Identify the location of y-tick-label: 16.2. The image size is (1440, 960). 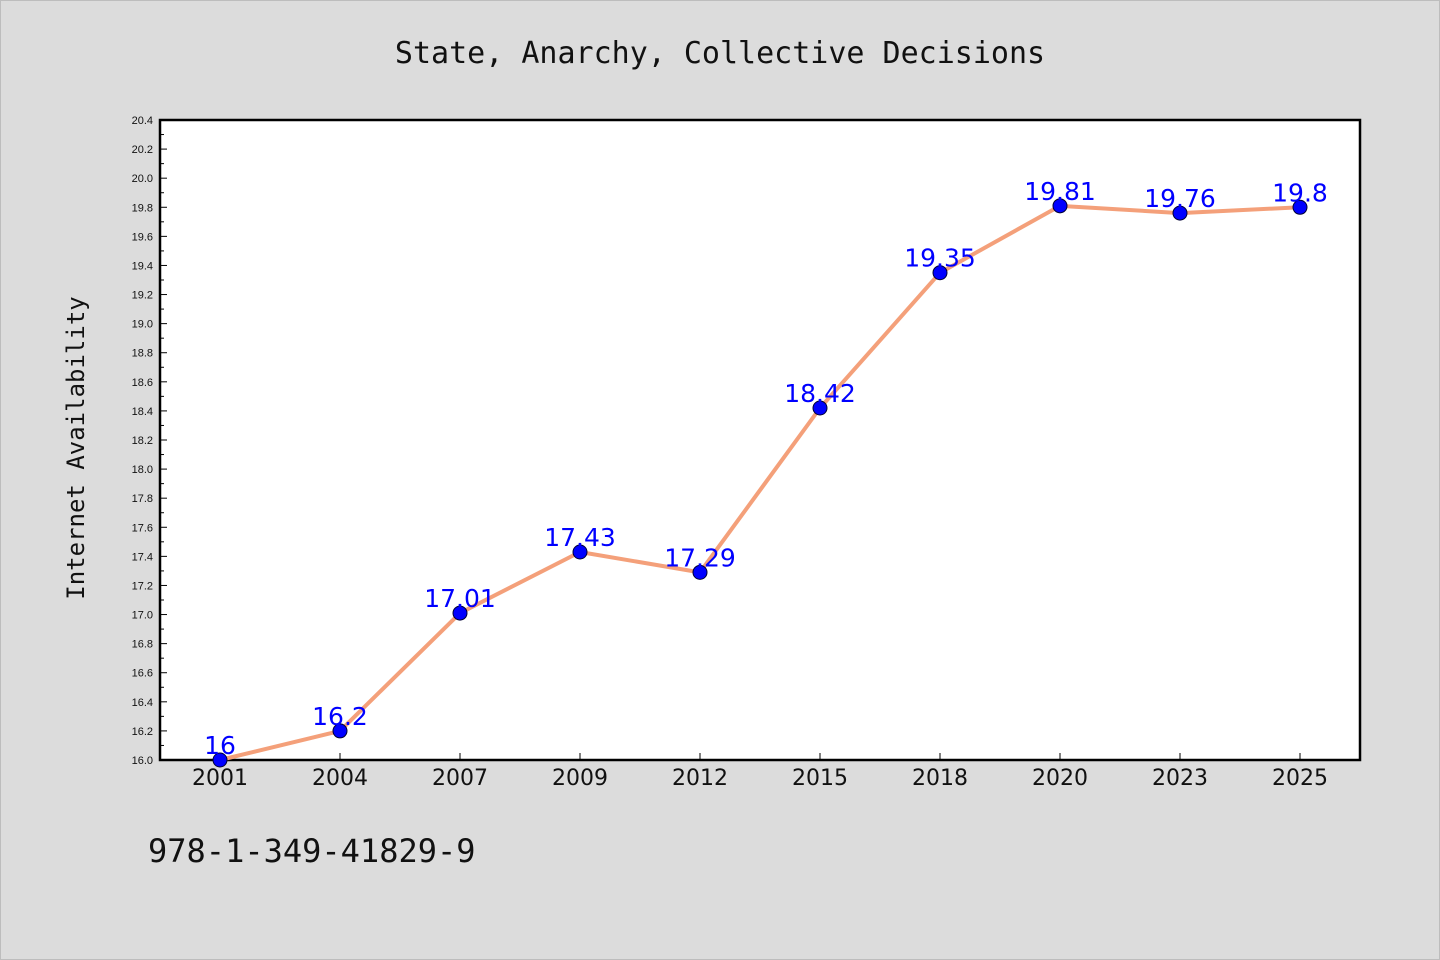
(142, 732).